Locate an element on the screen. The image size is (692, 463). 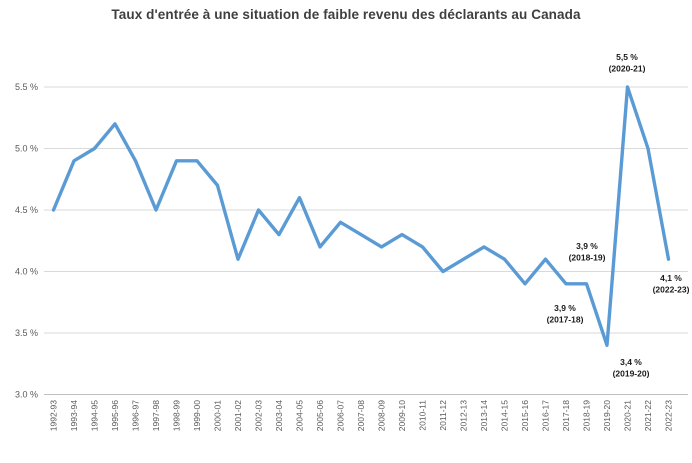
x-tick-label: 2015-16 is located at coordinates (525, 415).